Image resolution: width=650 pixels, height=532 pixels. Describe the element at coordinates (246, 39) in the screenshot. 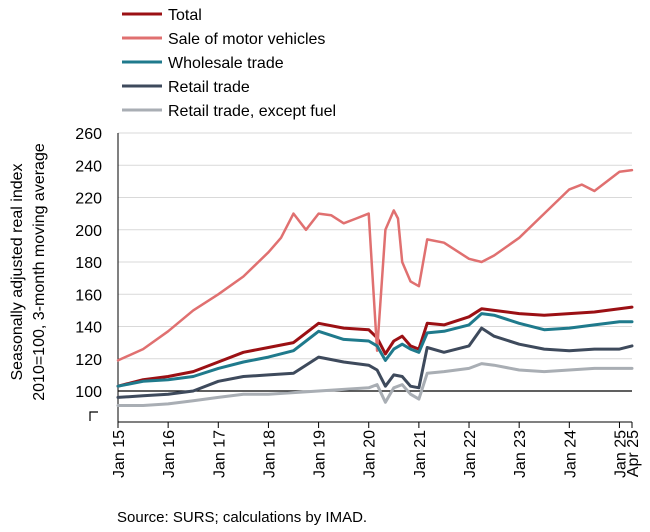

I see `legend-label: Sale of motor vehicles` at that location.